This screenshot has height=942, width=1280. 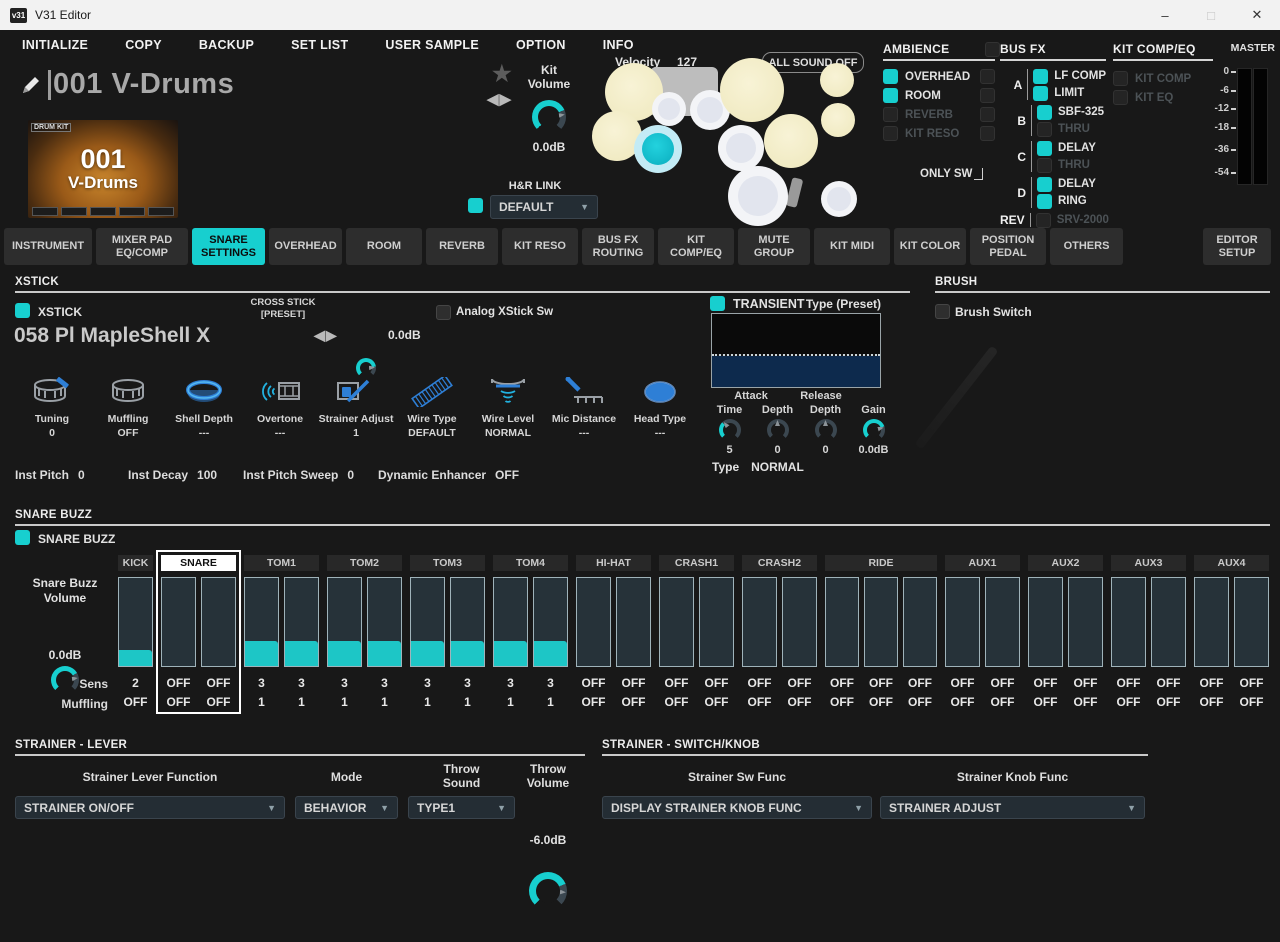 What do you see at coordinates (228, 246) in the screenshot?
I see `tab-snare-settings: SNARE SETTINGS` at bounding box center [228, 246].